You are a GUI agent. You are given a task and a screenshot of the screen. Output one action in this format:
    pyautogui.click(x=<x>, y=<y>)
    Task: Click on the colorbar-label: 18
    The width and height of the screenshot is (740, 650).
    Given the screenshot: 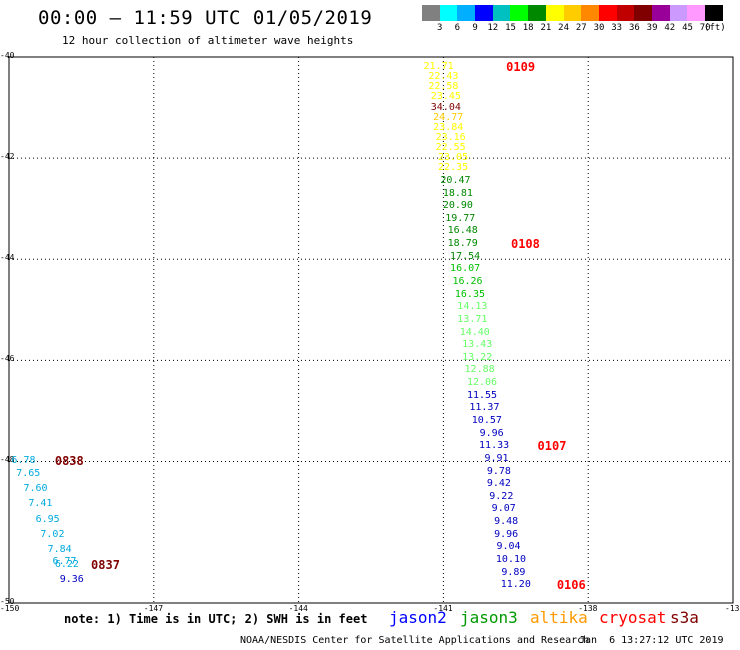 What is the action you would take?
    pyautogui.click(x=528, y=28)
    